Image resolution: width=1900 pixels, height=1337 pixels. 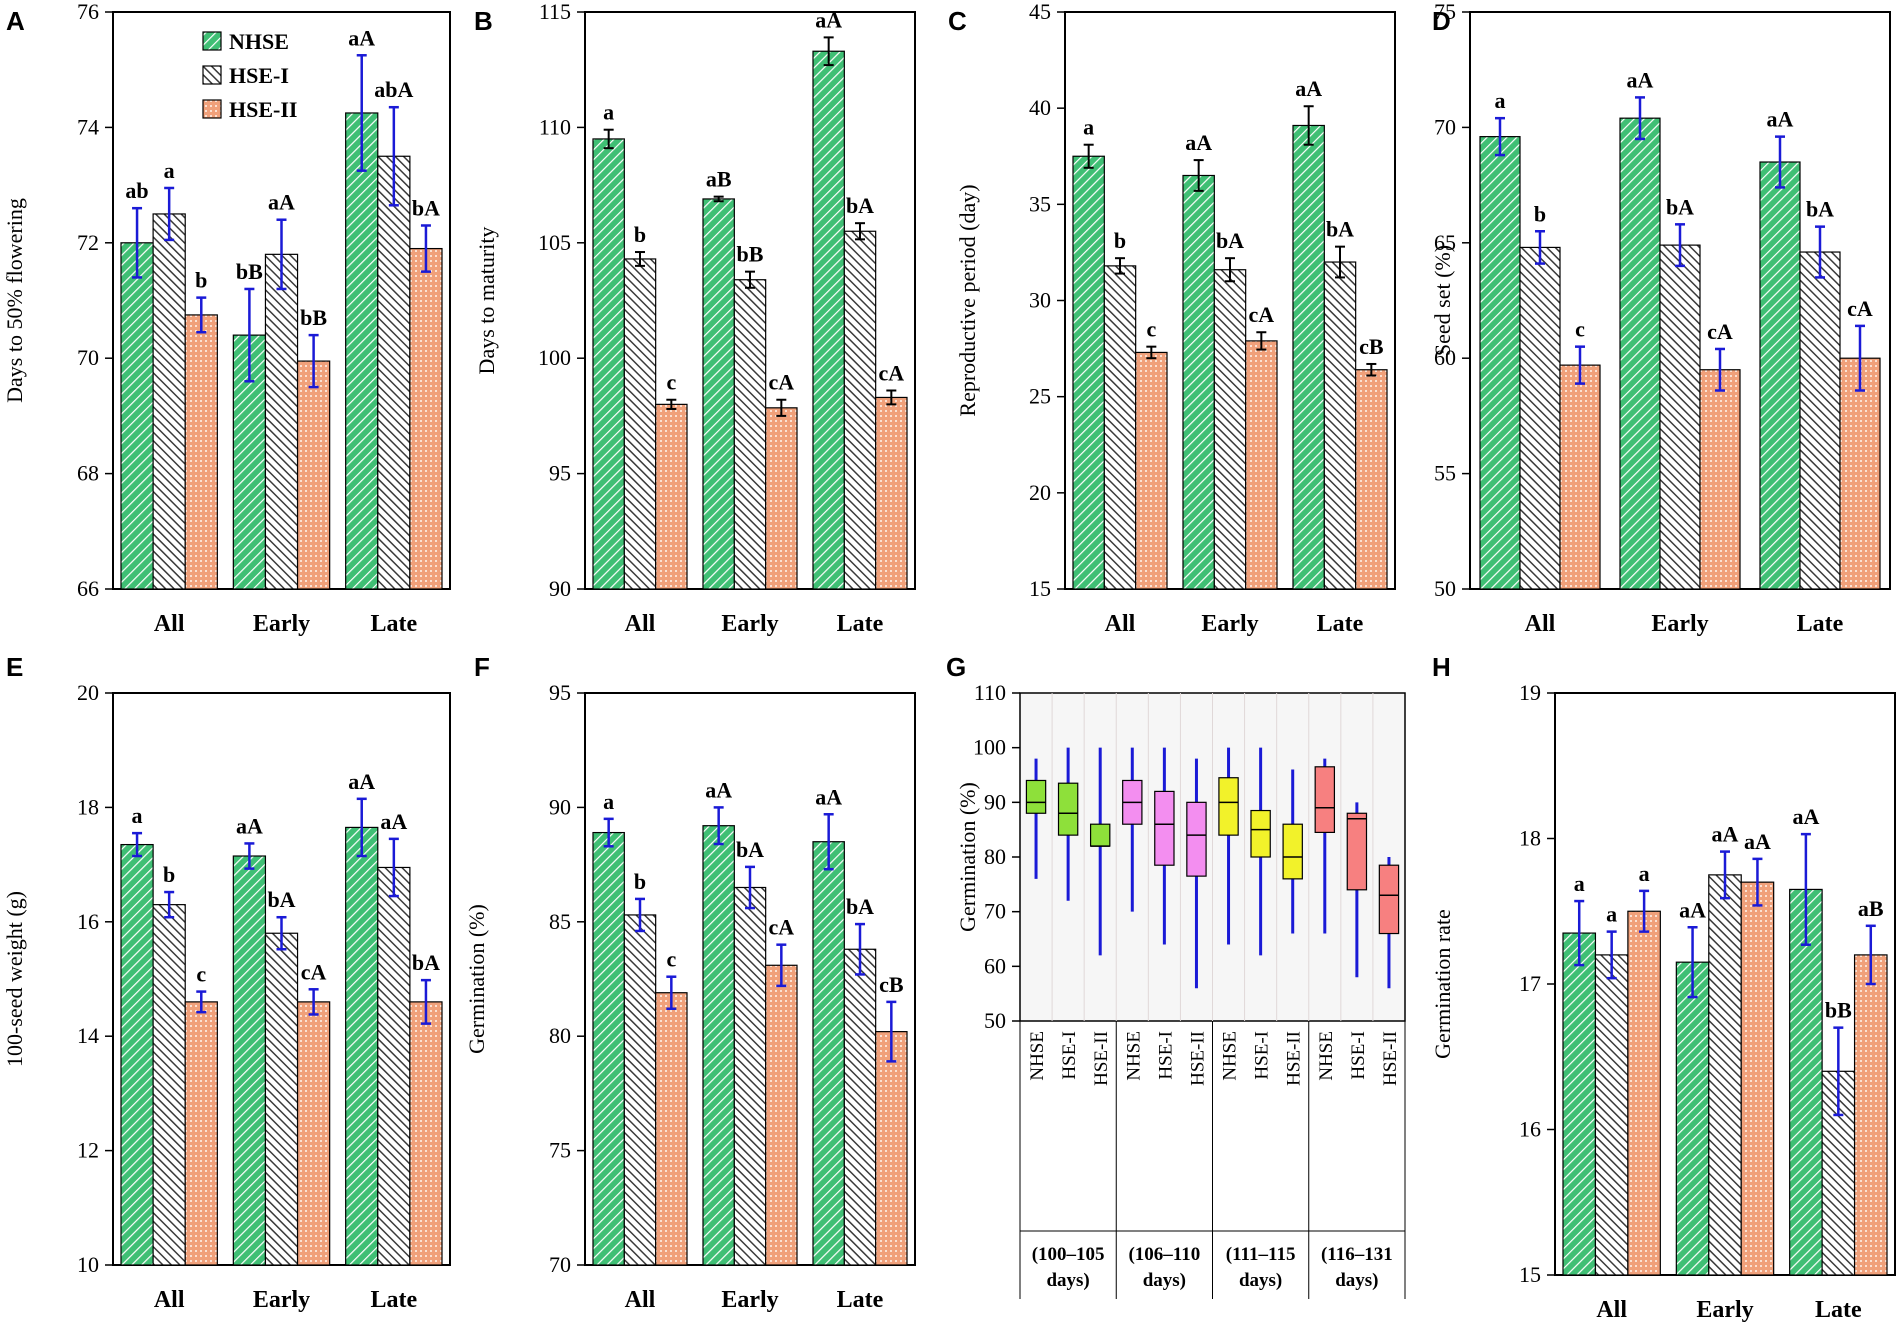 I want to click on y-tick-label: 55, so click(x=1445, y=473).